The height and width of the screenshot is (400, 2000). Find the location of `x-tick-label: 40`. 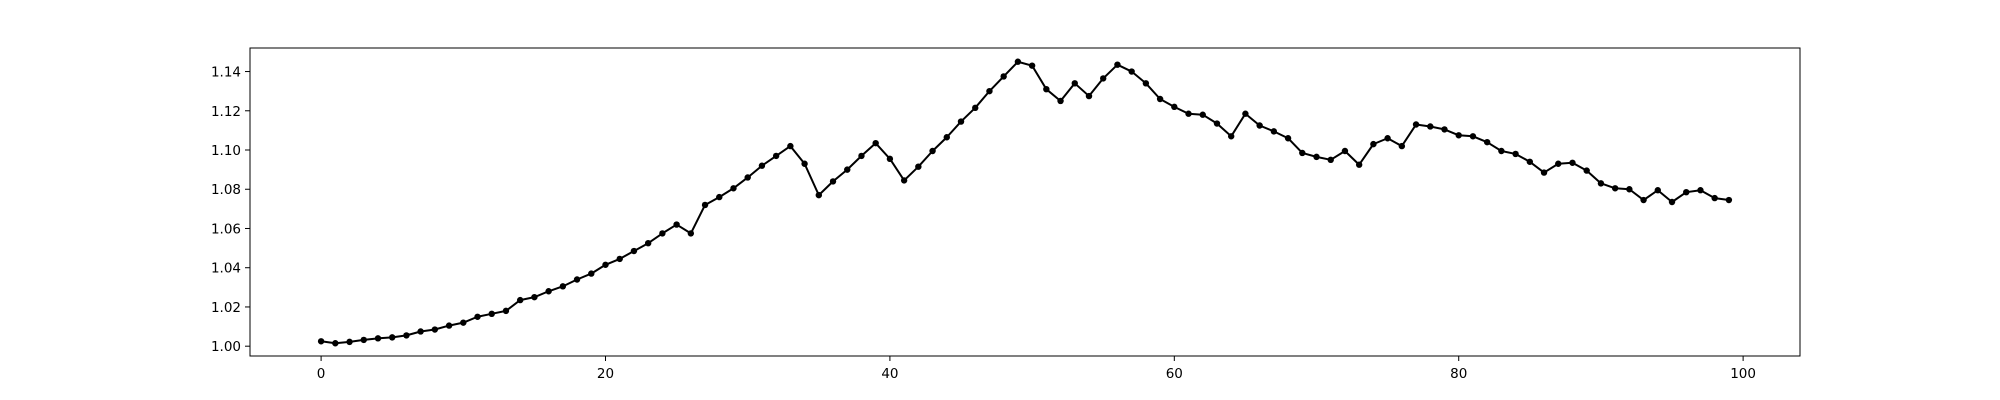

x-tick-label: 40 is located at coordinates (889, 374).